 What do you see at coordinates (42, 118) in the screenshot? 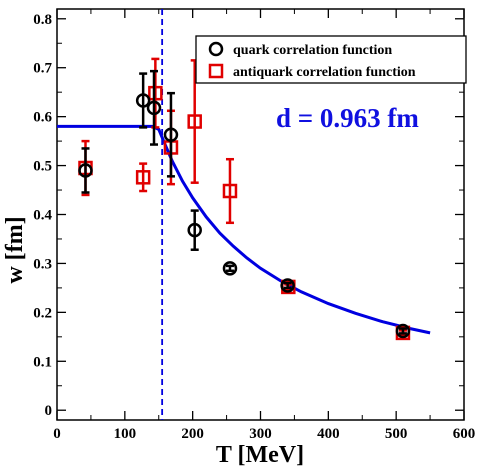
I see `y-tick-label: 0.6` at bounding box center [42, 118].